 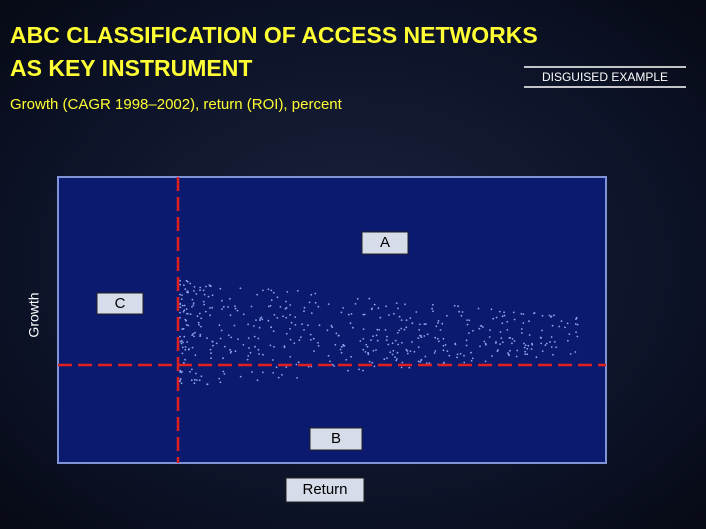 What do you see at coordinates (120, 303) in the screenshot?
I see `segment-label: C` at bounding box center [120, 303].